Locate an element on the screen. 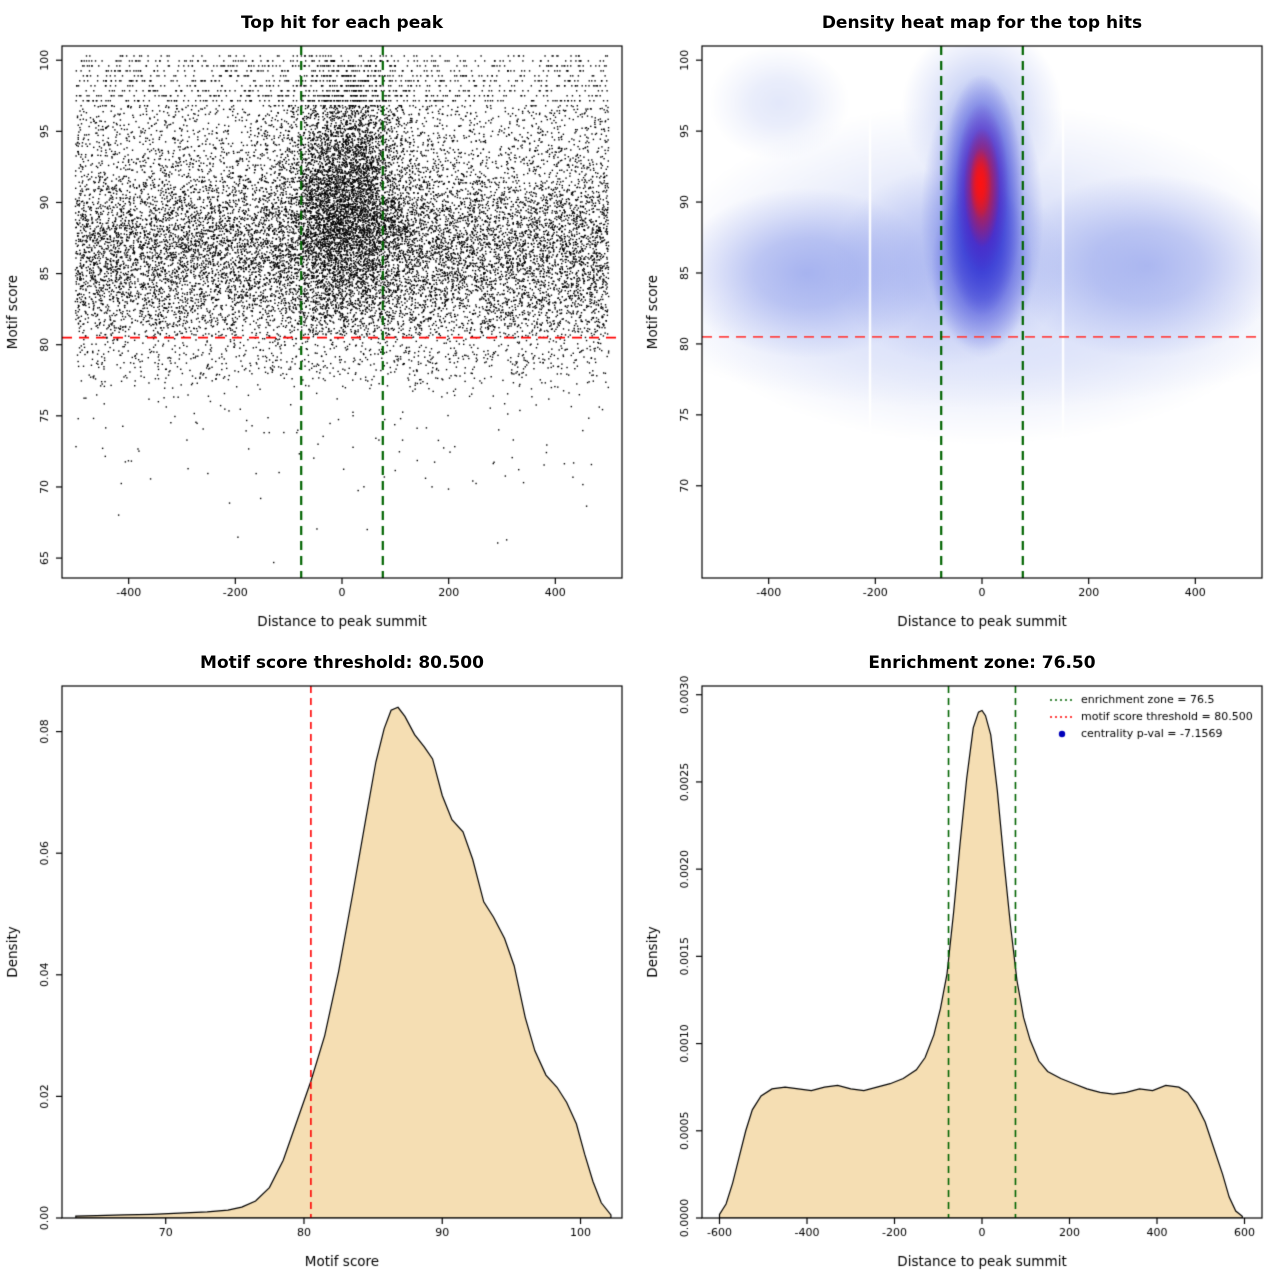 This screenshot has width=1280, height=1280. heatmap-title: Density heat map for the top hits is located at coordinates (982, 23).